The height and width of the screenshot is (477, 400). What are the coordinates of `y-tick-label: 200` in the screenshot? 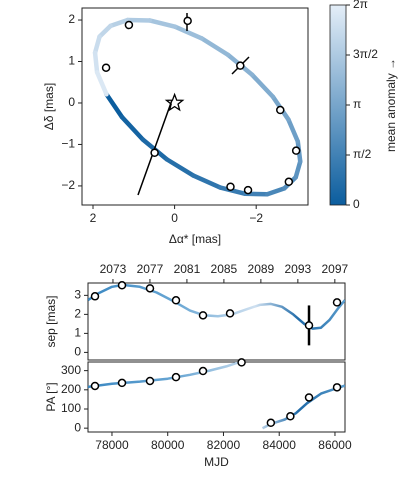 It's located at (71, 389).